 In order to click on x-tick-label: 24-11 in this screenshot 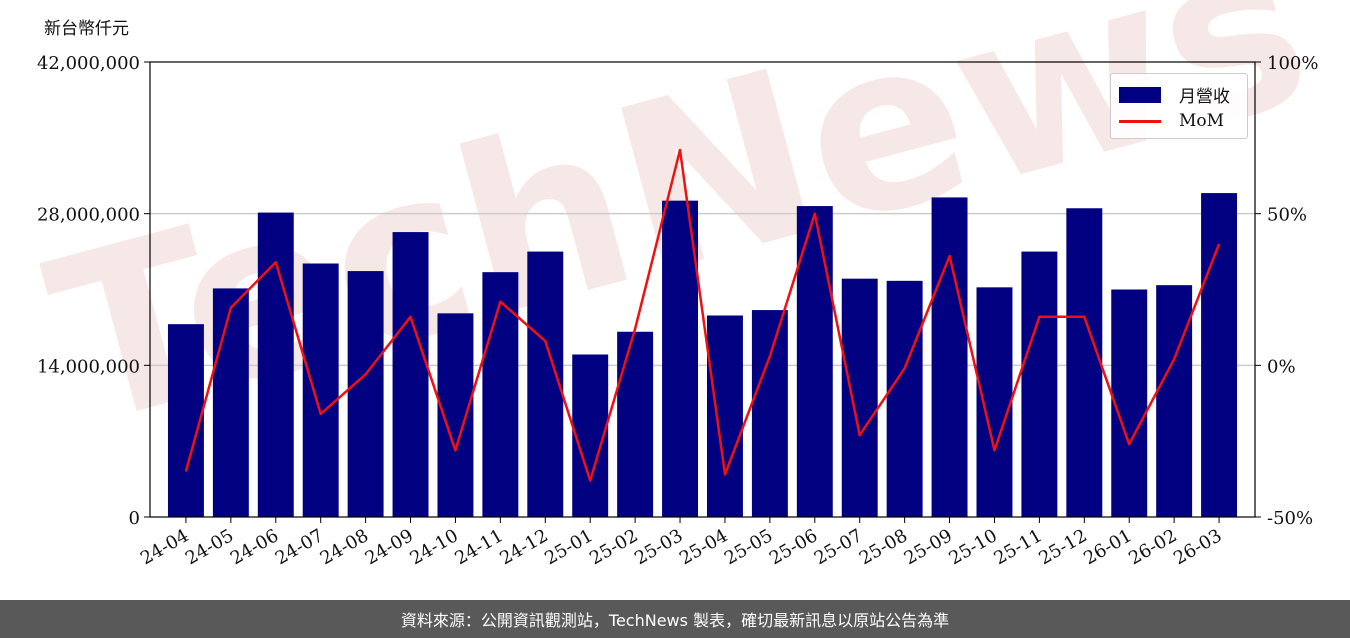, I will do `click(478, 547)`.